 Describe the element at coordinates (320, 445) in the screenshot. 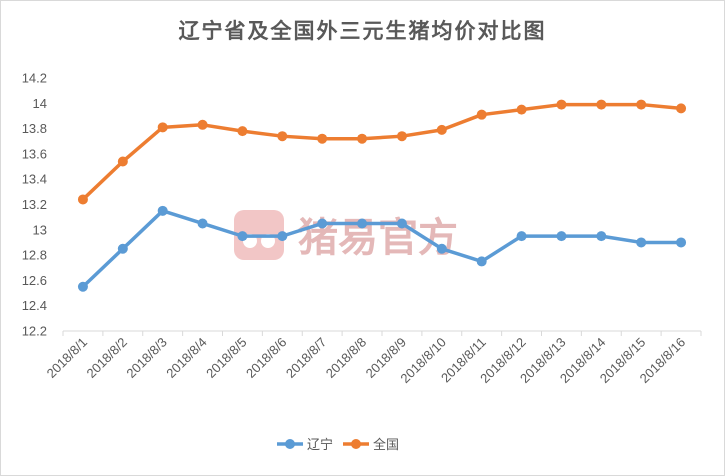

I see `legend-label: 辽宁` at that location.